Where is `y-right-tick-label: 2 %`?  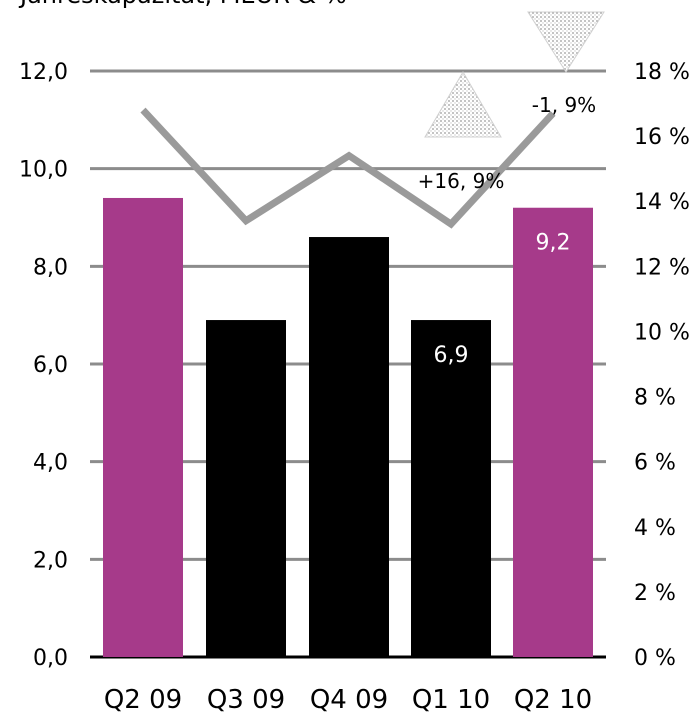 y-right-tick-label: 2 % is located at coordinates (655, 593).